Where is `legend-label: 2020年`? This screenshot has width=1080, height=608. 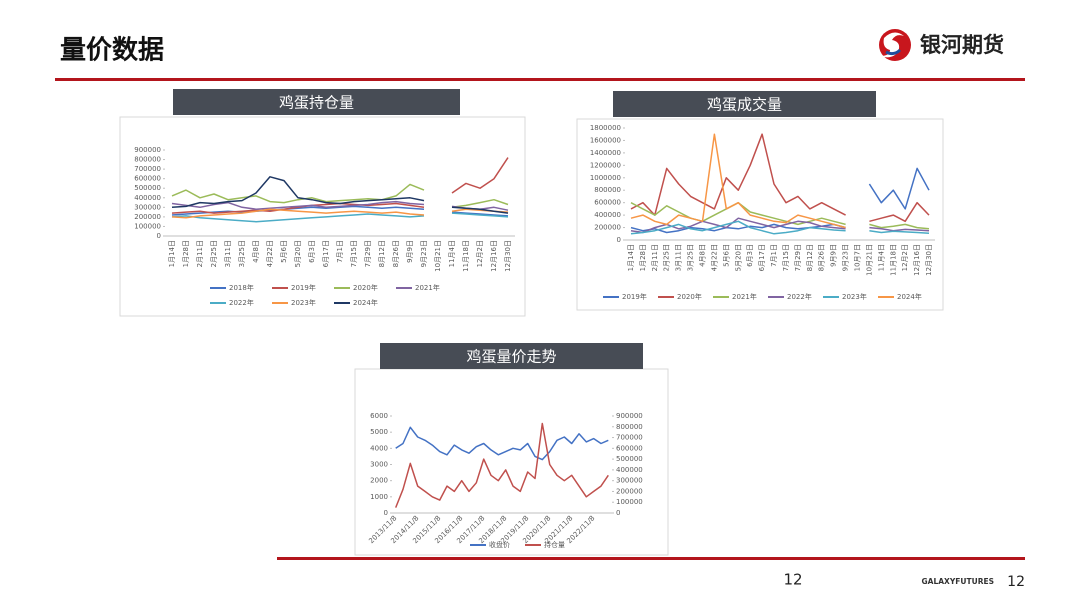
legend-label: 2020年 is located at coordinates (689, 296).